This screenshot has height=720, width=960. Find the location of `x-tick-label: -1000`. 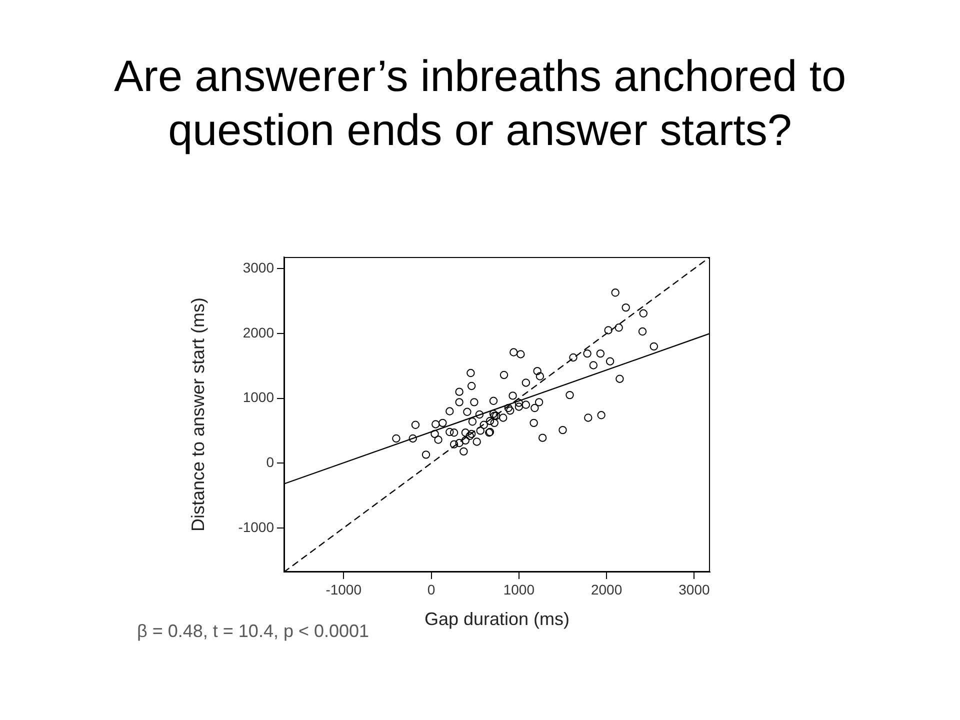

x-tick-label: -1000 is located at coordinates (344, 589).